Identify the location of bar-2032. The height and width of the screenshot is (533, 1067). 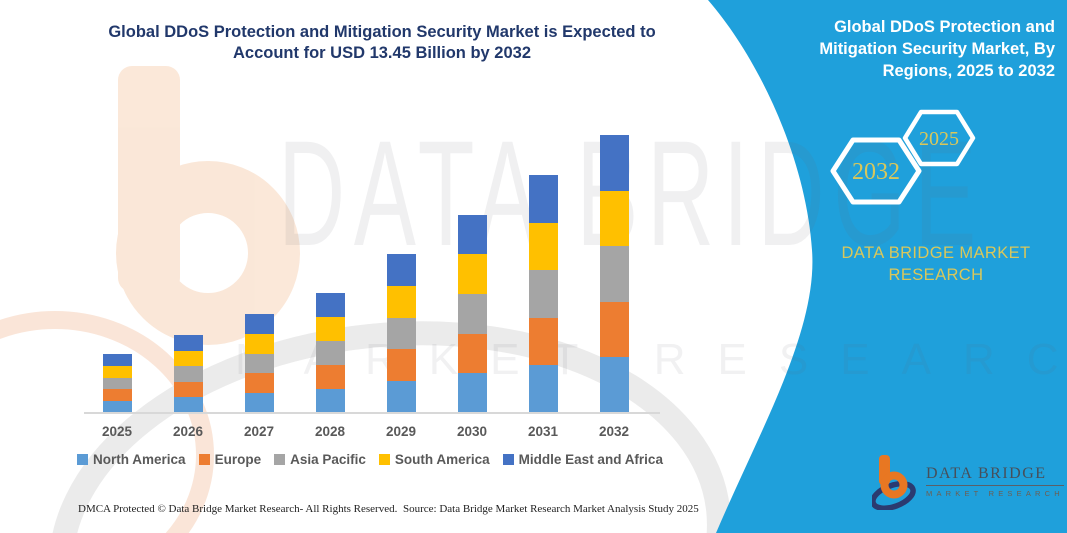
(614, 274).